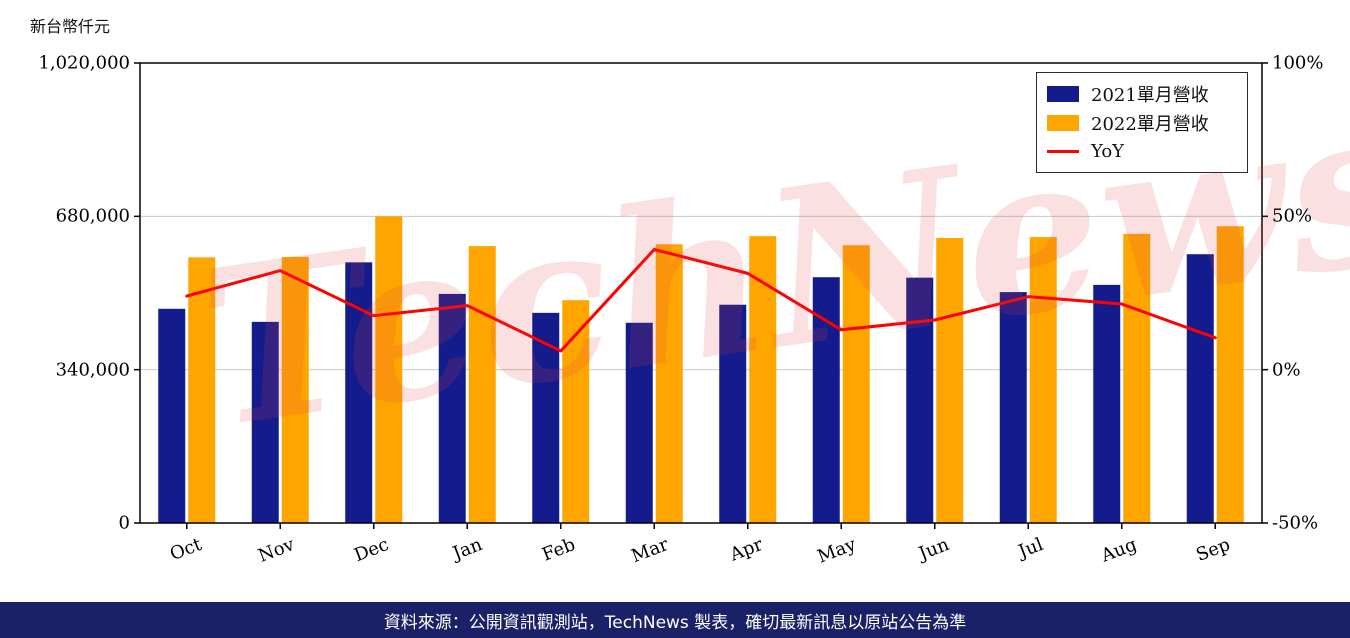 Image resolution: width=1350 pixels, height=638 pixels. What do you see at coordinates (1142, 151) in the screenshot?
I see `legend-item-yoy: YoY` at bounding box center [1142, 151].